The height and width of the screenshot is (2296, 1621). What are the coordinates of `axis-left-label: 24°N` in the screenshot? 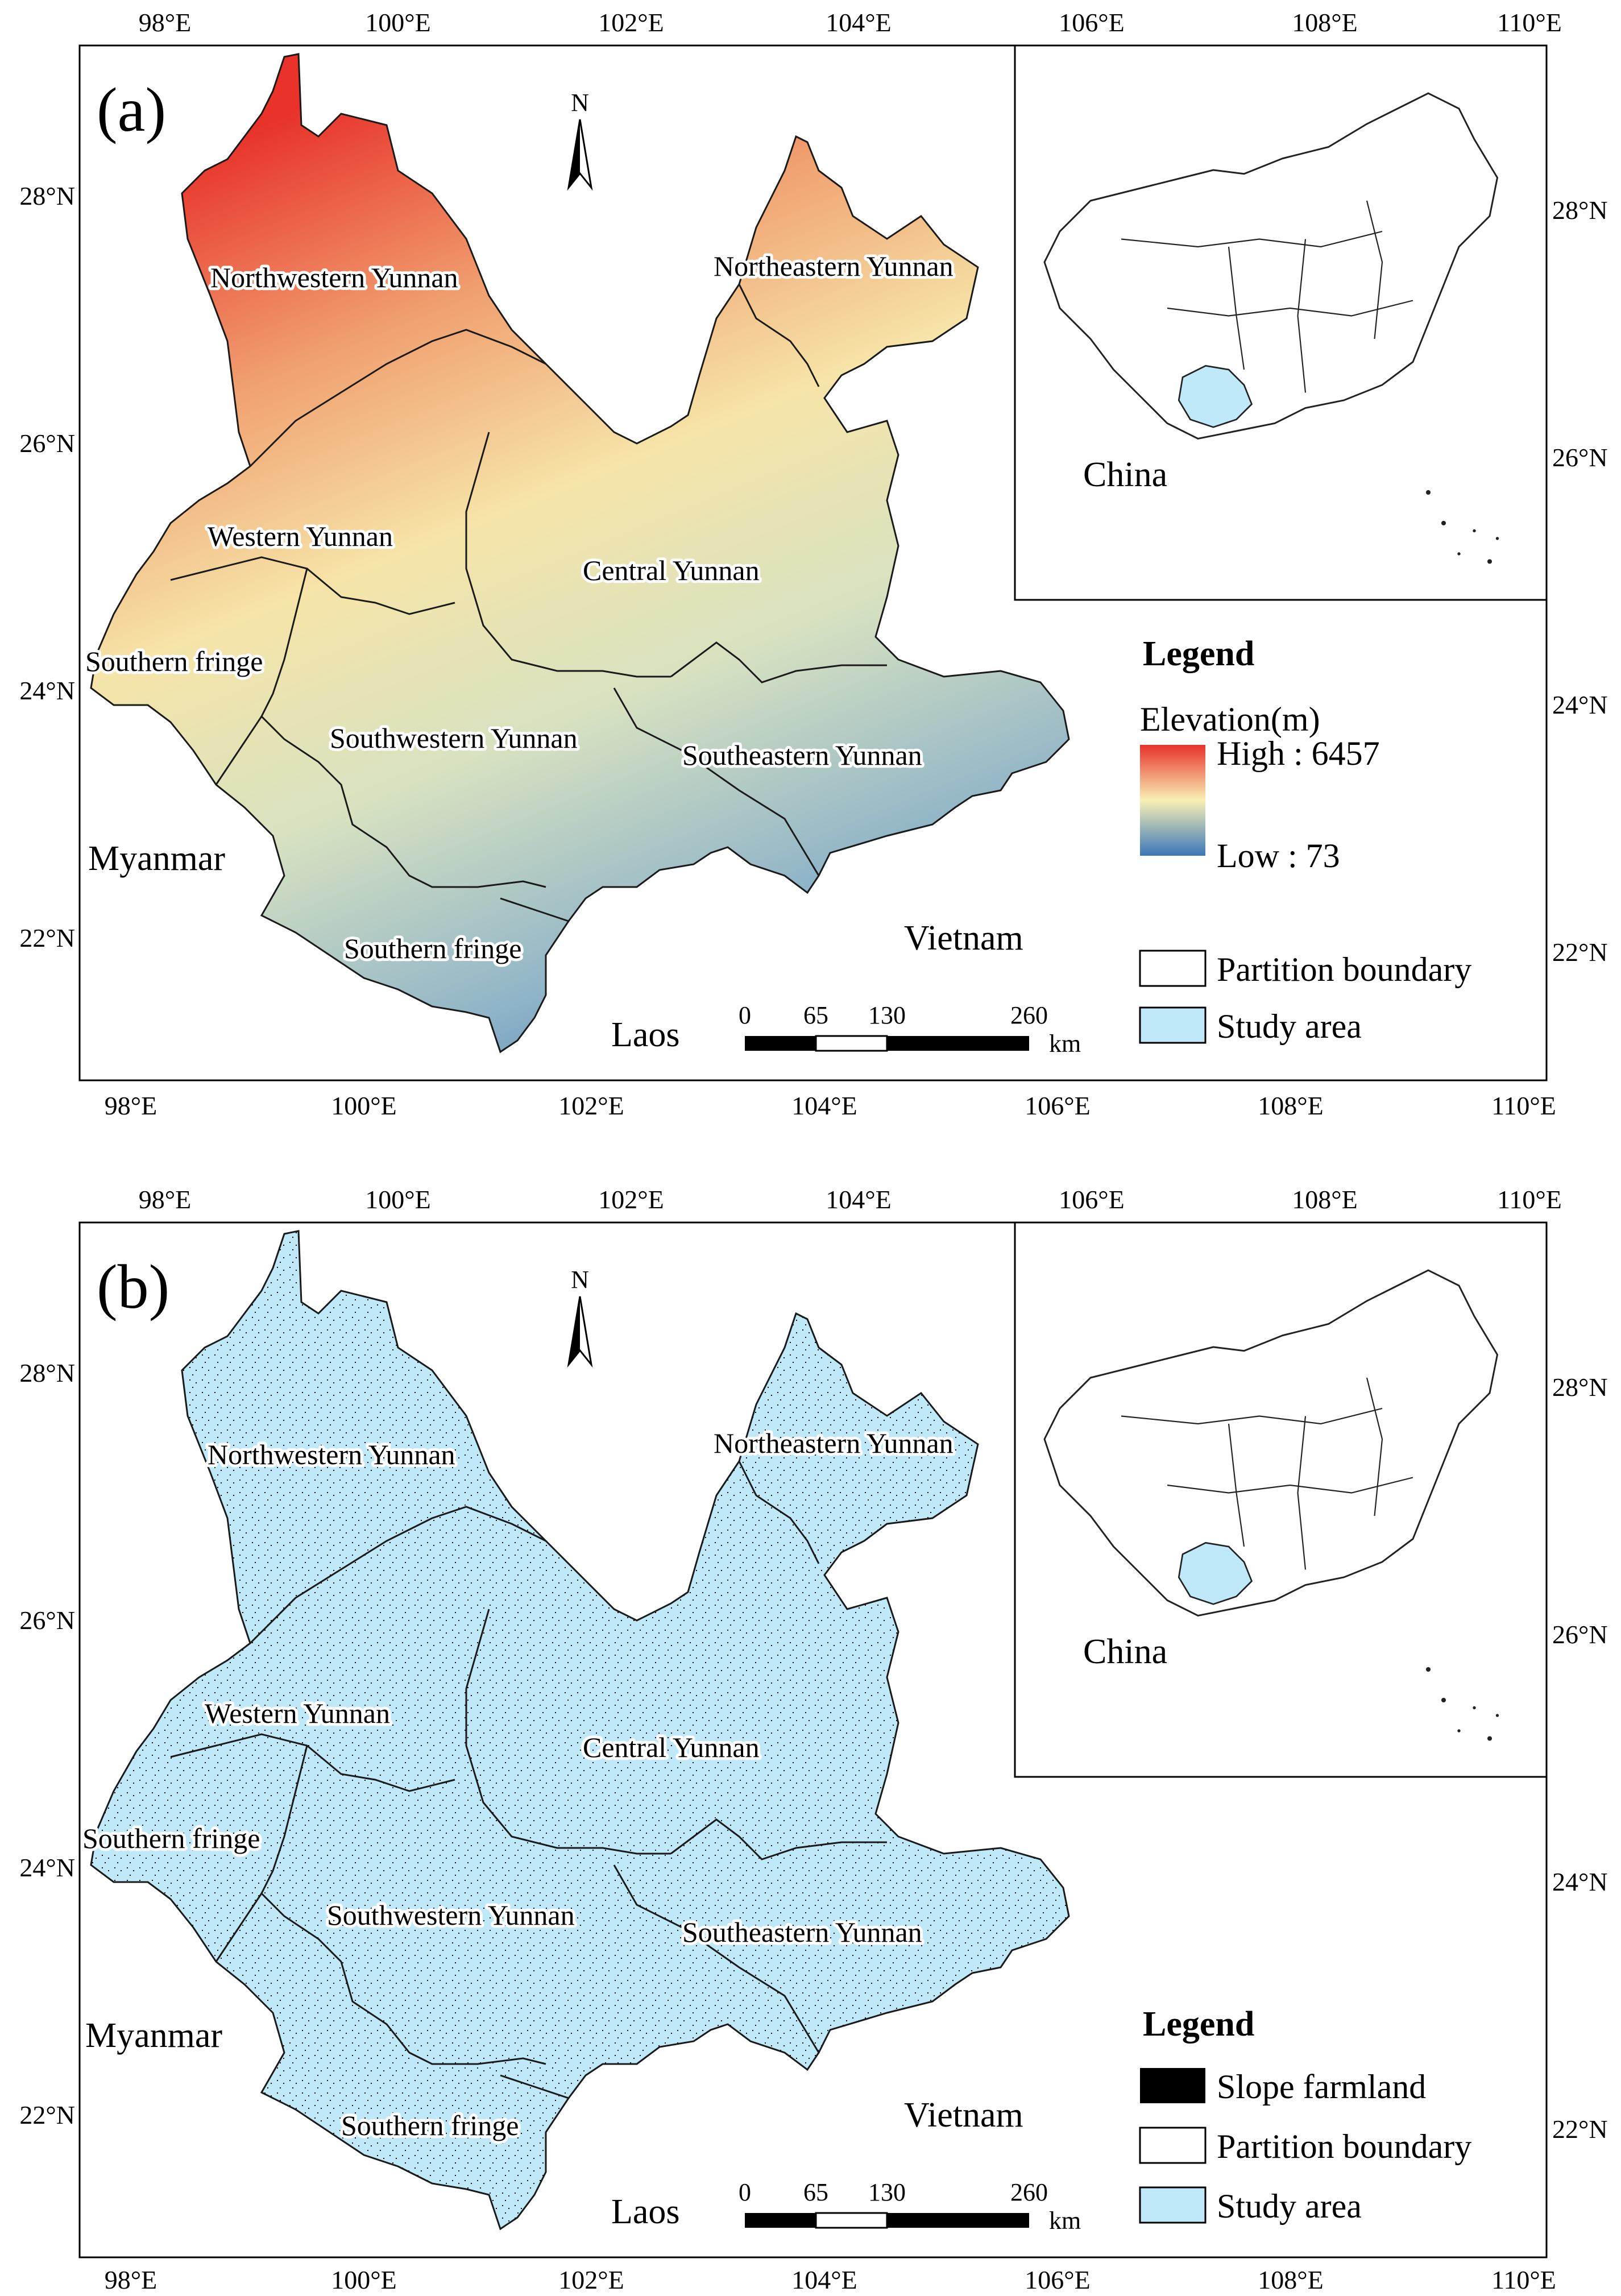 It's located at (47, 1867).